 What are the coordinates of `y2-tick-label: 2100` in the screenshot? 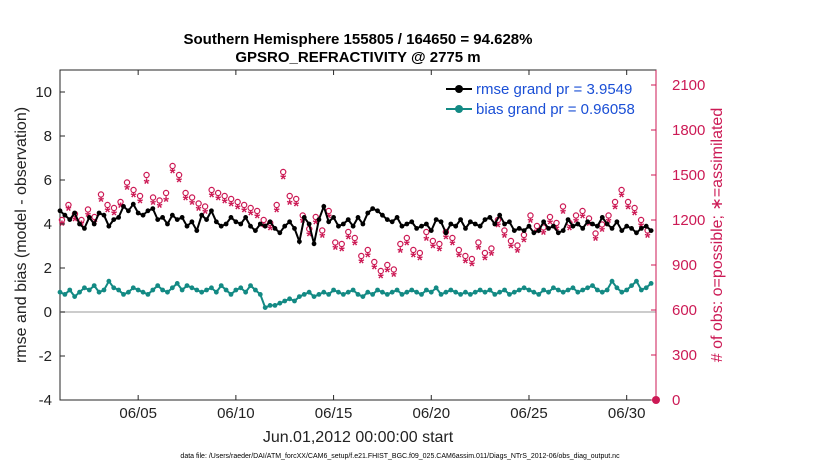 It's located at (688, 85).